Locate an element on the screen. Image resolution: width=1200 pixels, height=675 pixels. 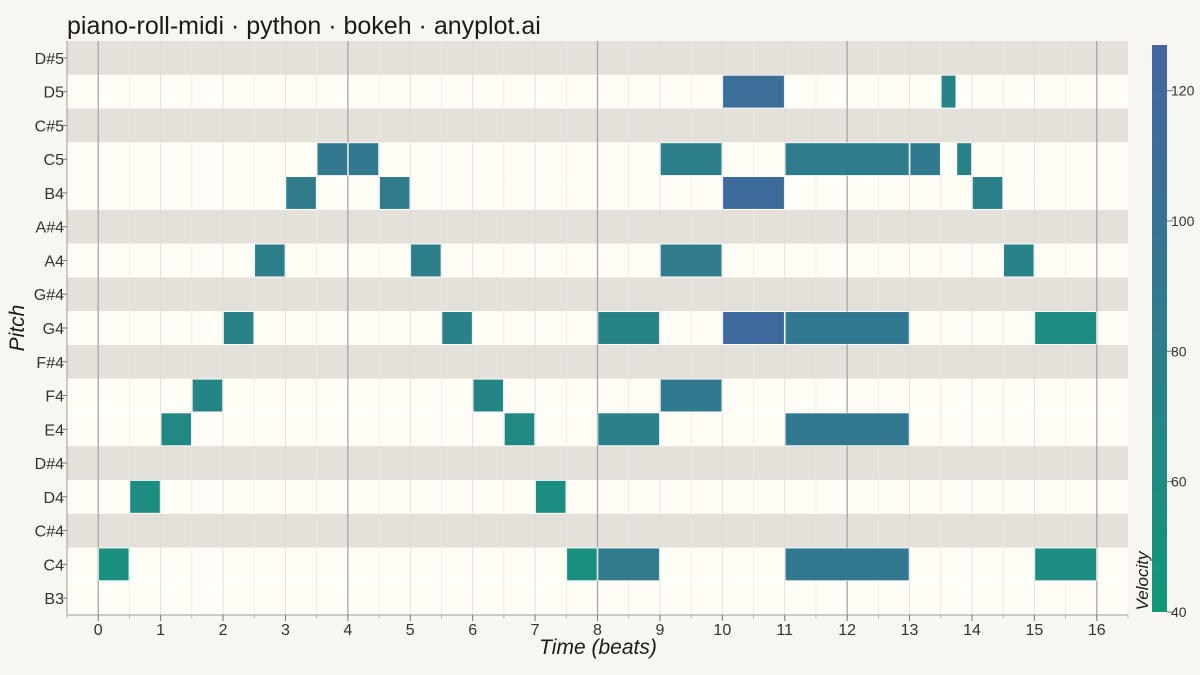
pitch-tick-label: B3 is located at coordinates (54, 599).